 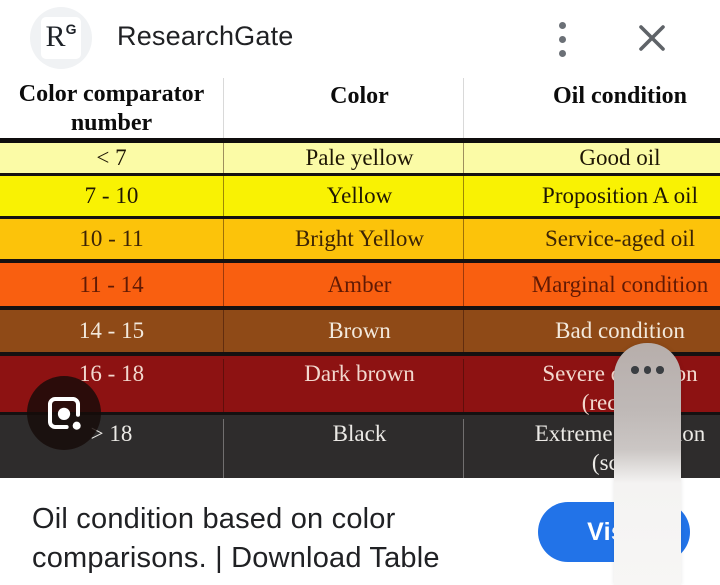 I want to click on logo-letter-r: R, so click(x=55, y=36).